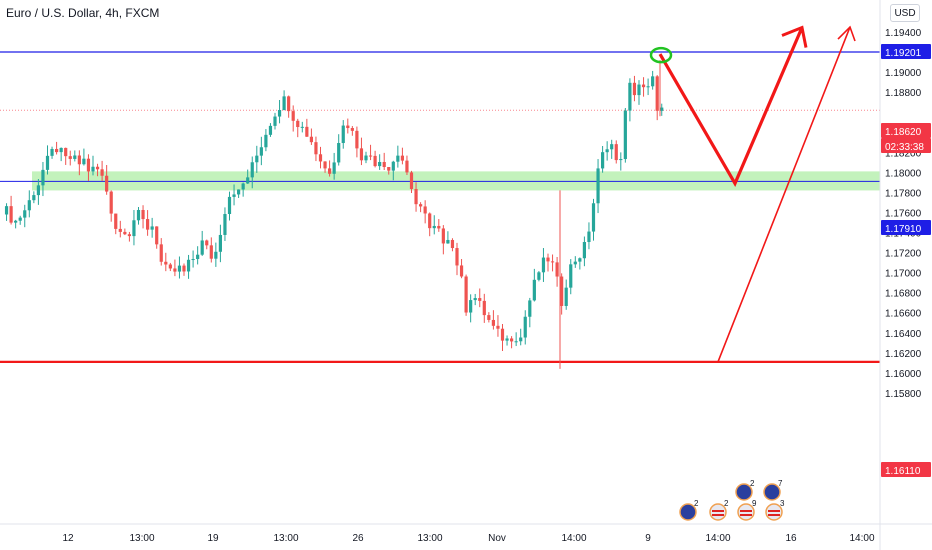 The image size is (932, 550). I want to click on projection-path-primary, so click(731, 106).